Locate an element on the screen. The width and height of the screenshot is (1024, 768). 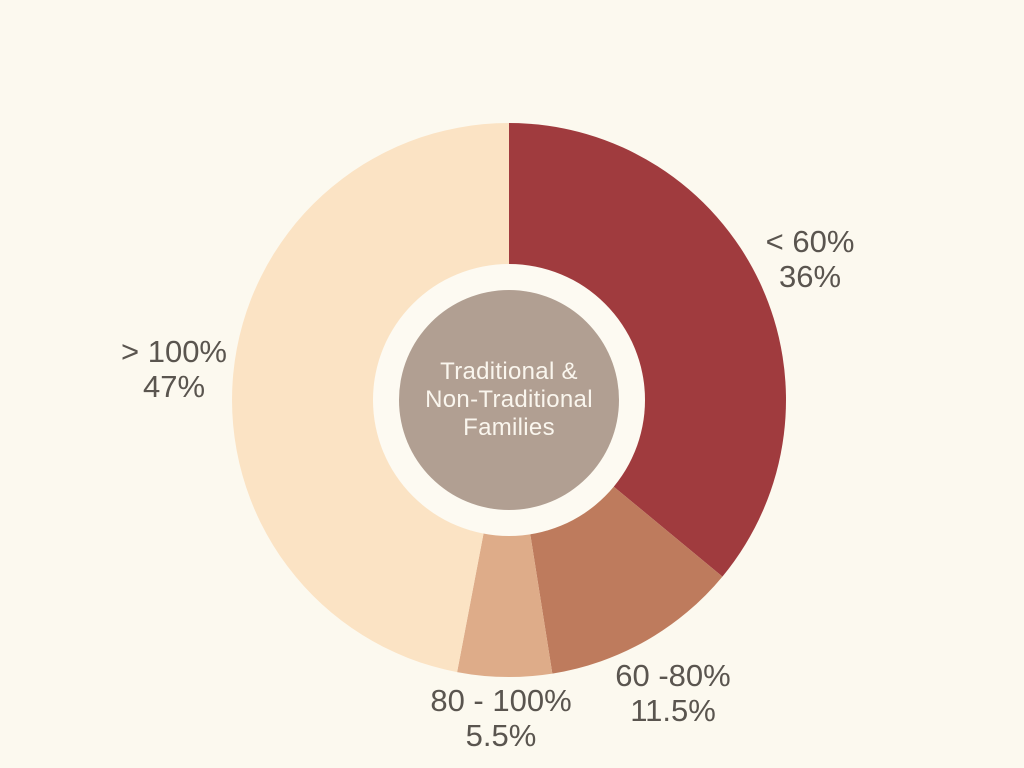
slice-percent-text: 11.5% is located at coordinates (673, 710).